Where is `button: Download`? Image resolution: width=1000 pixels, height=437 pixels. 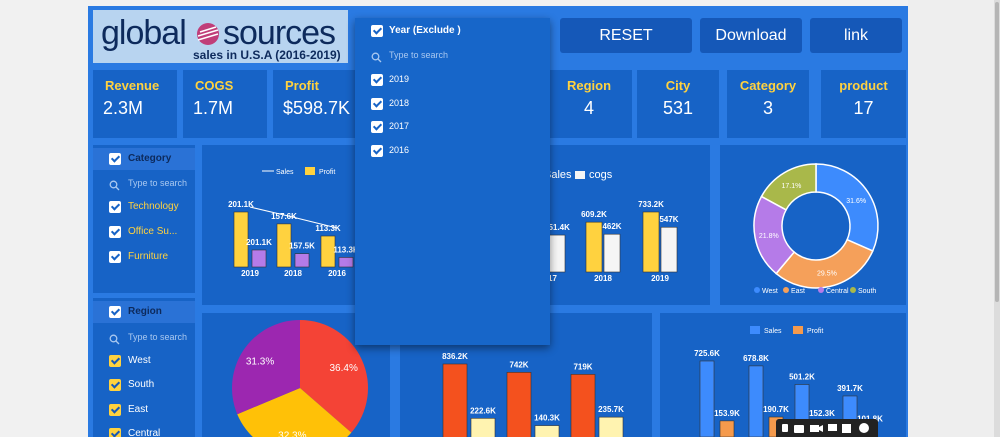
button: Download is located at coordinates (751, 35).